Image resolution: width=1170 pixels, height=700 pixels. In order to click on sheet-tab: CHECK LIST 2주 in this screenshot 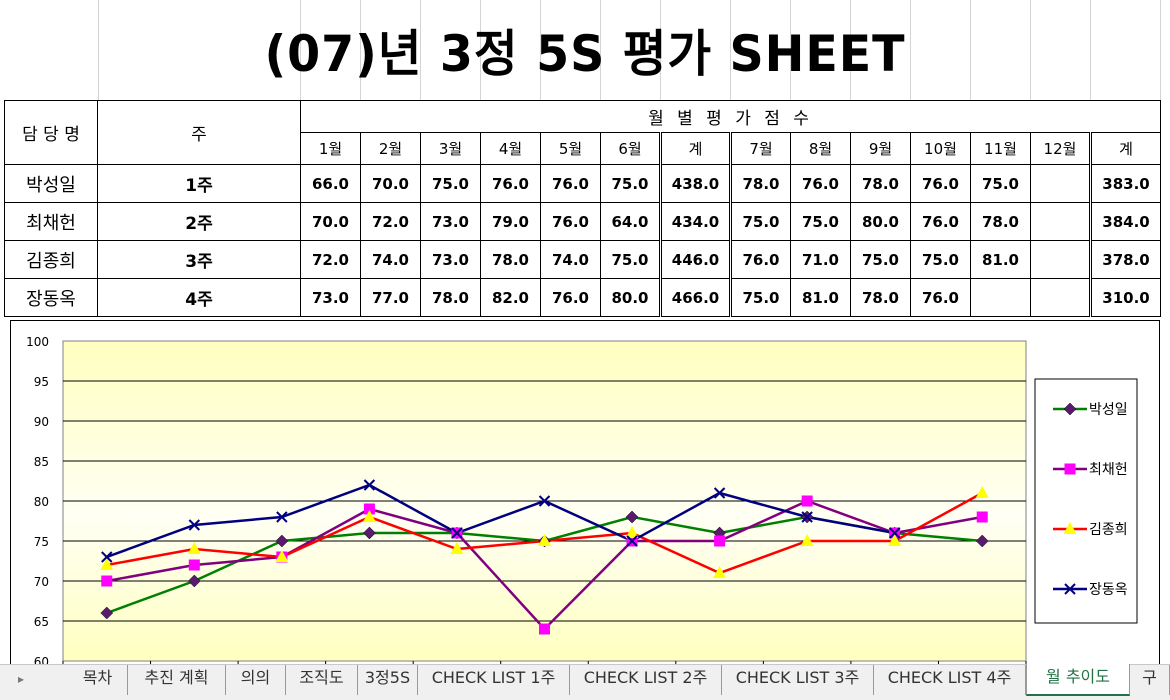, I will do `click(646, 680)`.